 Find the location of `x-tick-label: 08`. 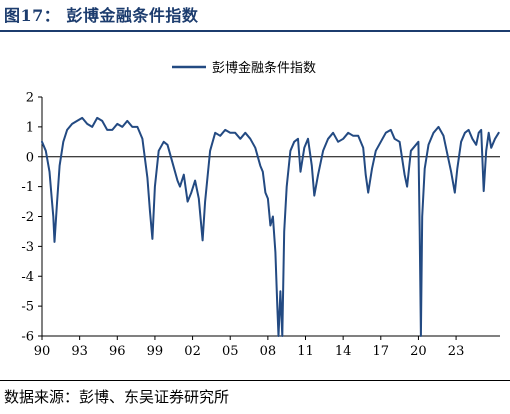

x-tick-label: 08 is located at coordinates (268, 351).